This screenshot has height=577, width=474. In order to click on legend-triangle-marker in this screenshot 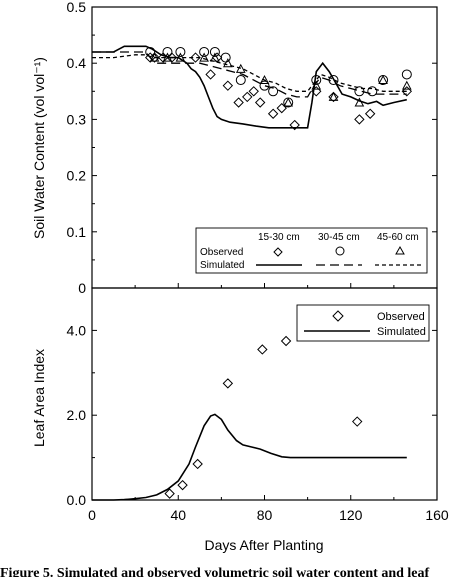, I will do `click(400, 250)`.